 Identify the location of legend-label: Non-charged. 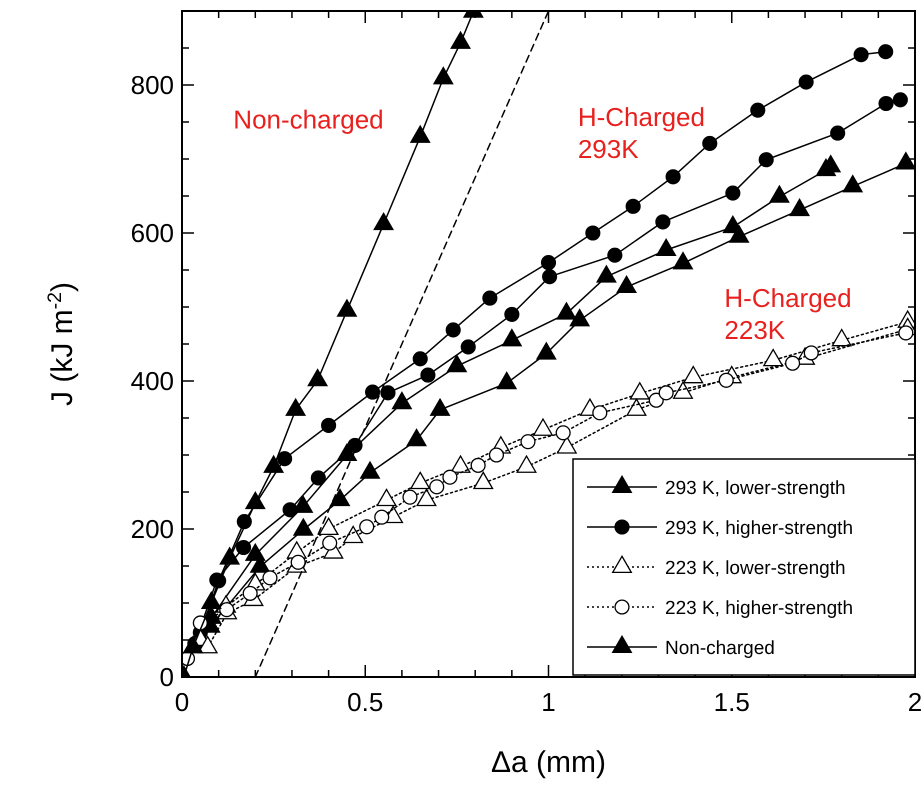
(720, 648).